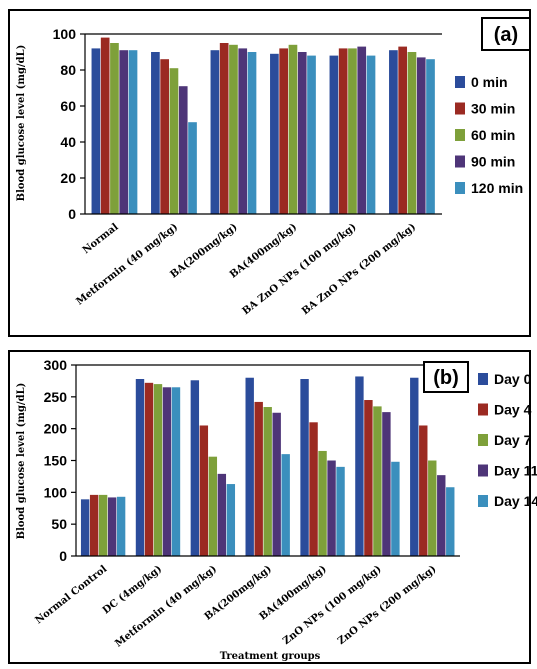 The width and height of the screenshot is (537, 669). What do you see at coordinates (387, 605) in the screenshot?
I see `x-tick-label: ZnO NPs (200 mg/kg)` at bounding box center [387, 605].